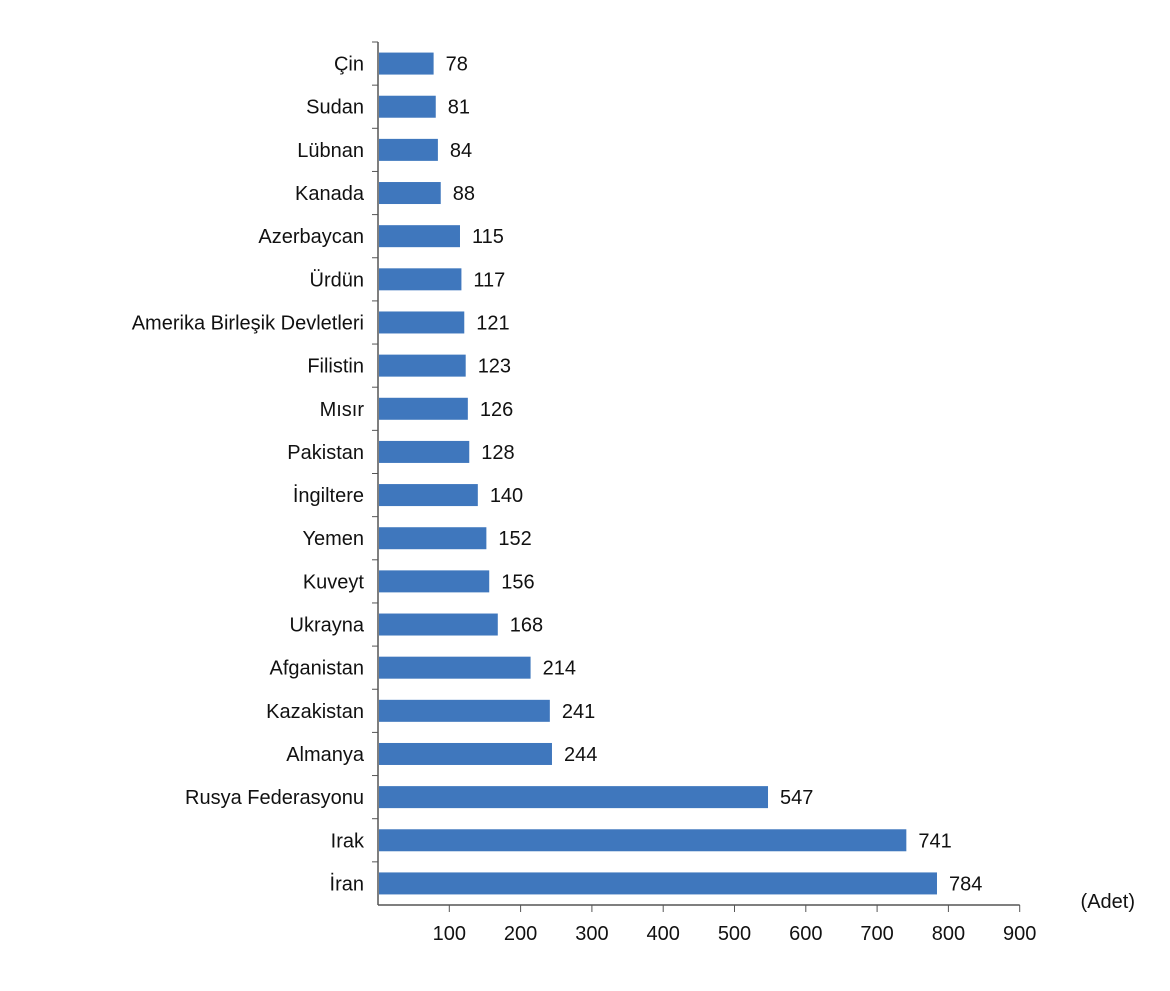  Describe the element at coordinates (488, 237) in the screenshot. I see `data-label: 115` at that location.